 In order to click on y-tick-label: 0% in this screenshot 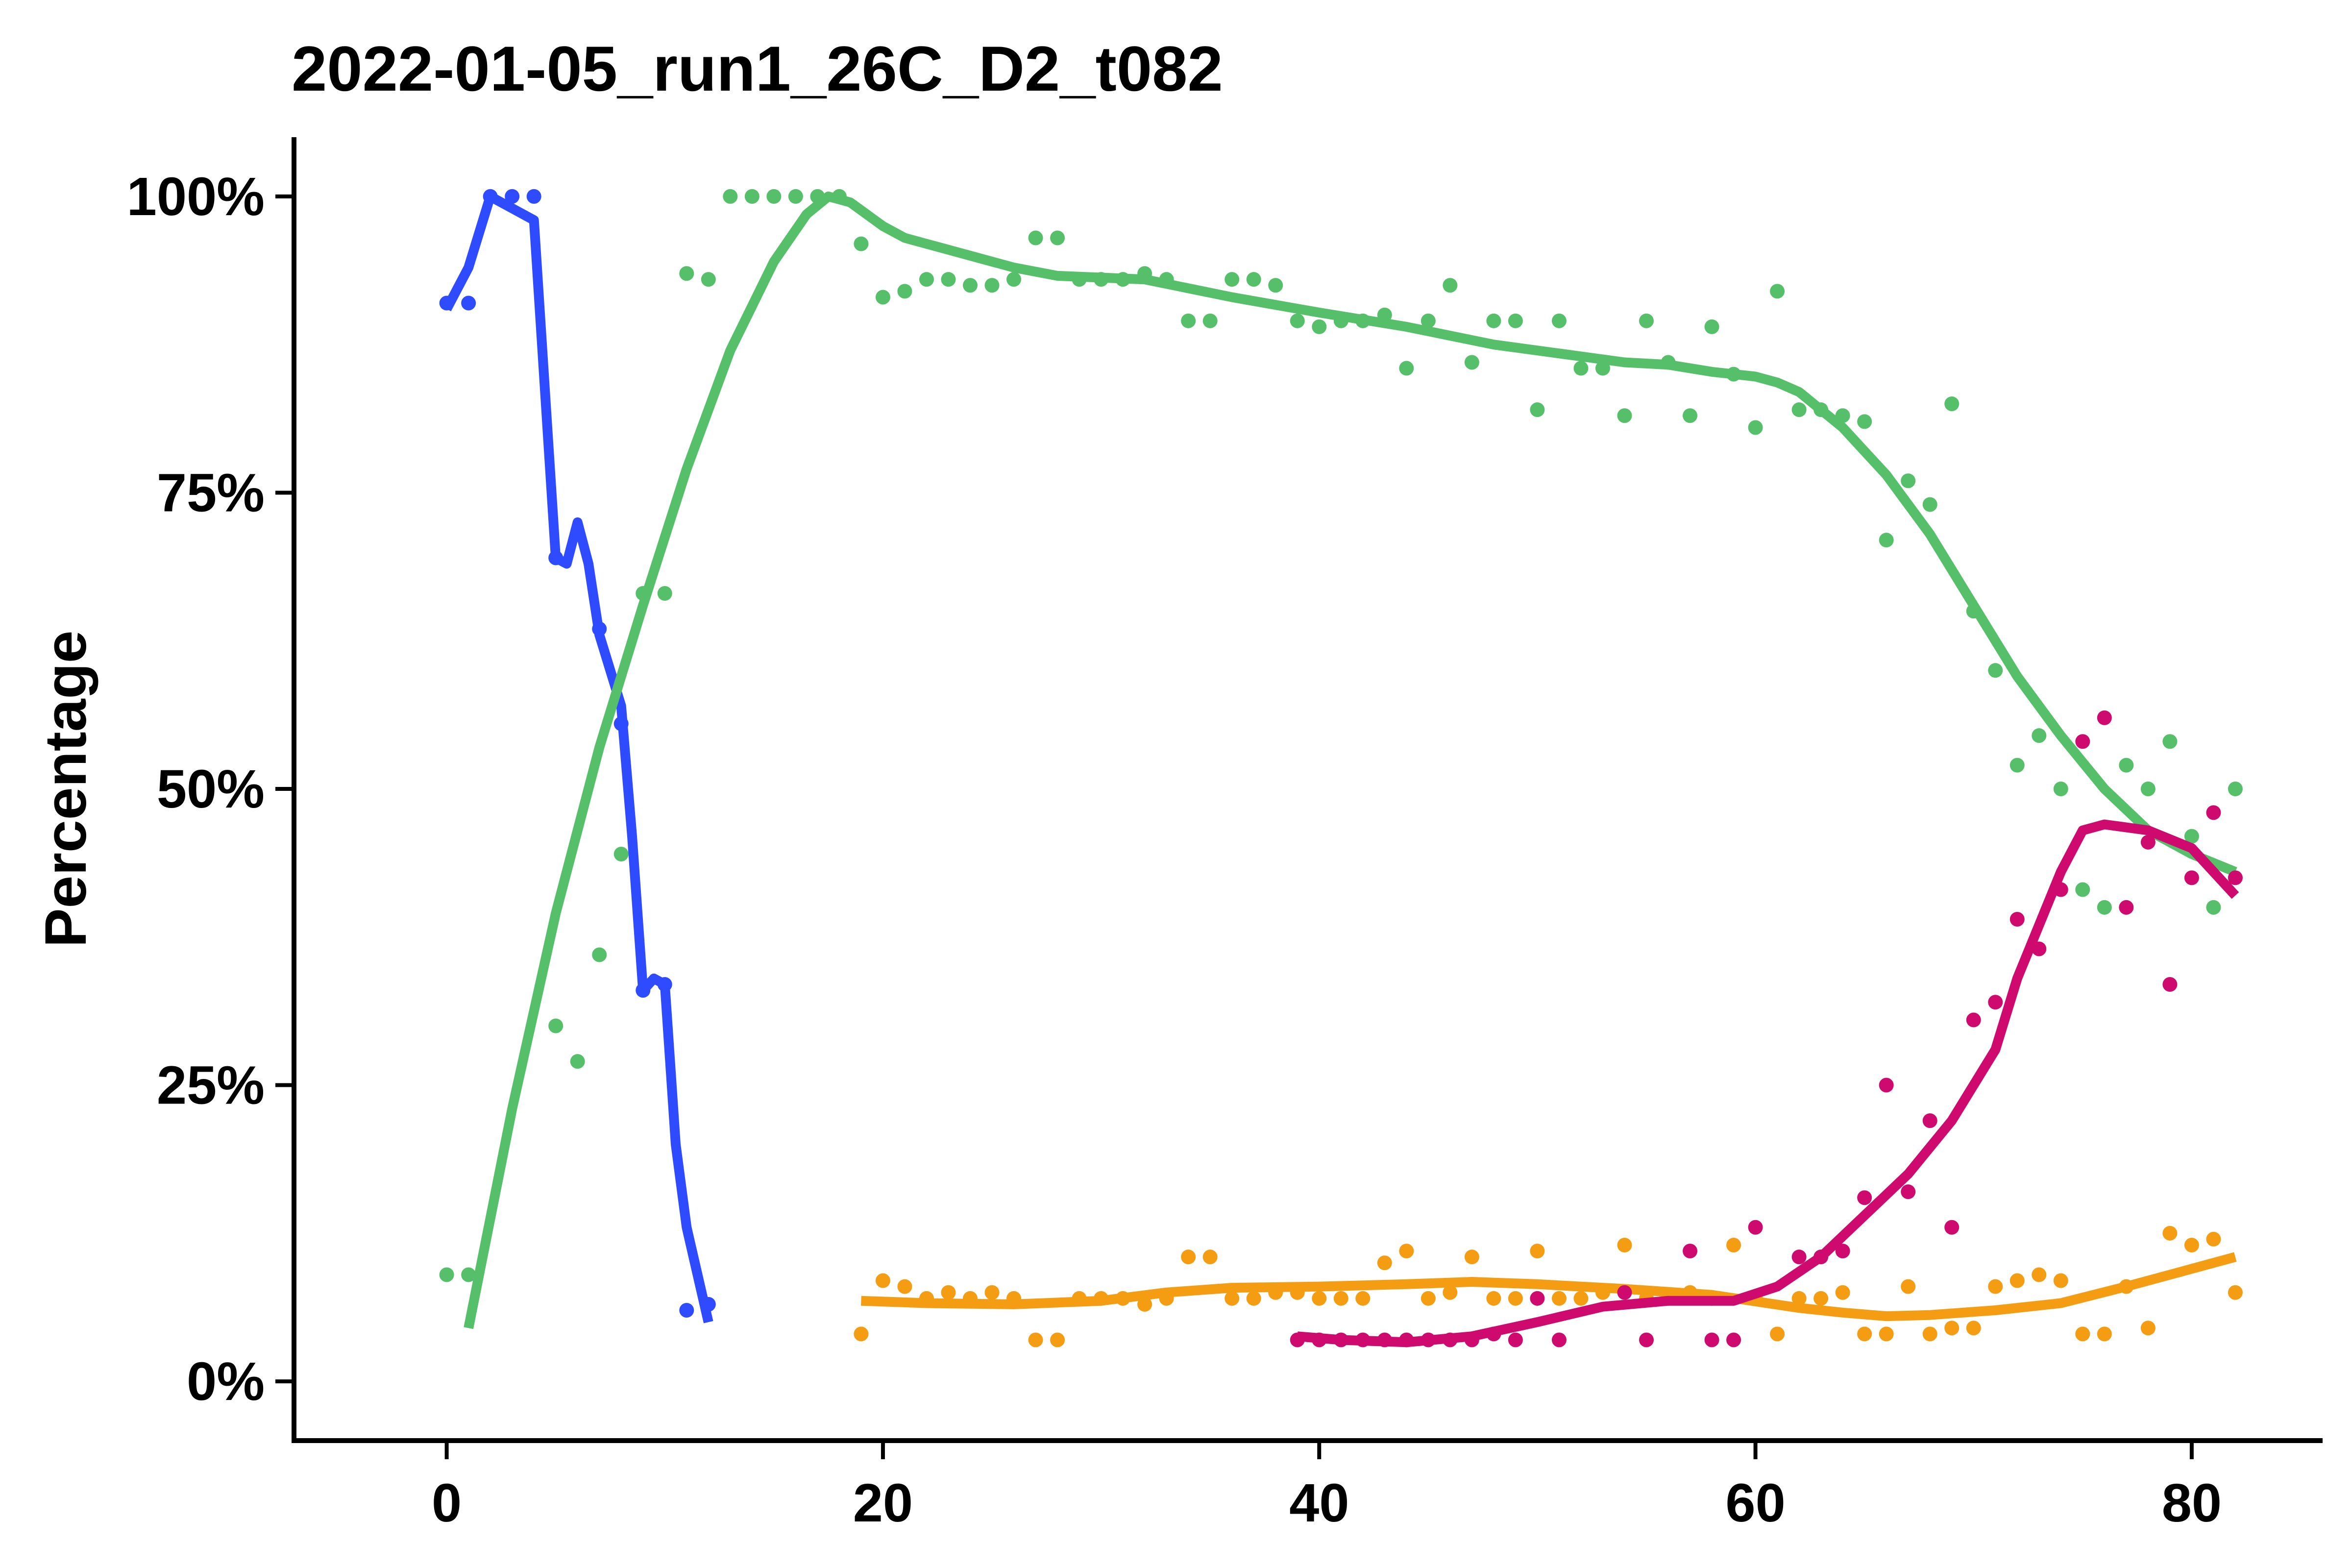, I will do `click(226, 1381)`.